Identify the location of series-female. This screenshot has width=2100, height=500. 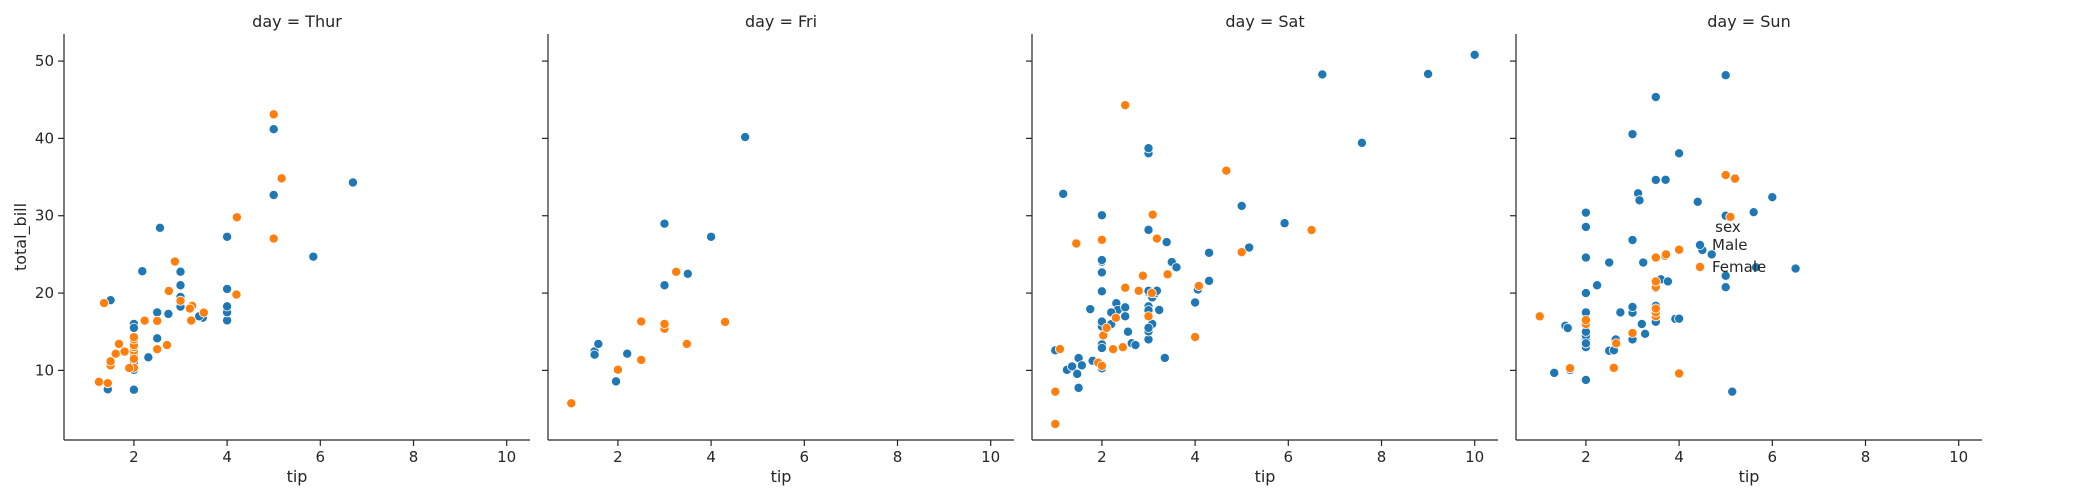
(648, 337).